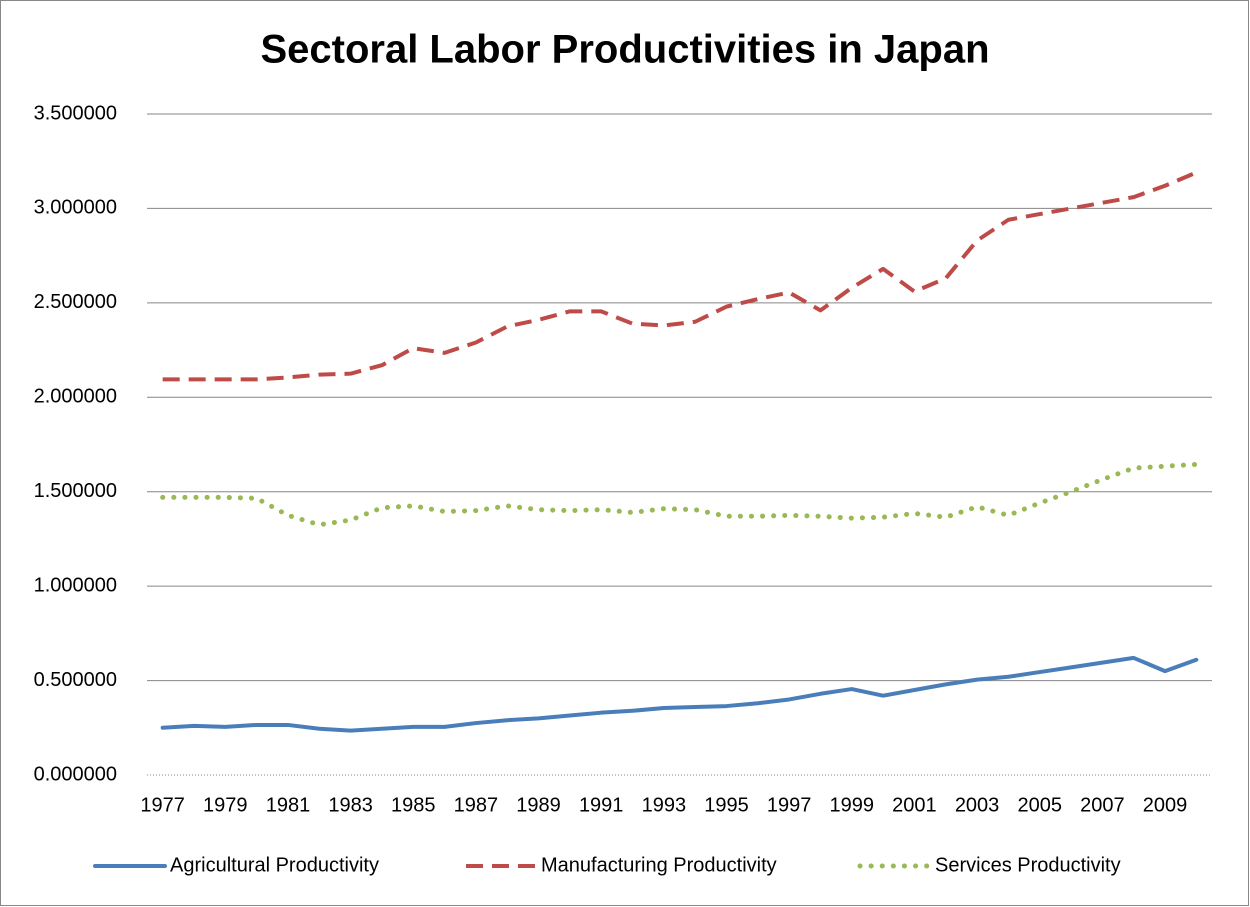 The width and height of the screenshot is (1250, 907). What do you see at coordinates (659, 865) in the screenshot?
I see `legend-label: Manufacturing Productivity` at bounding box center [659, 865].